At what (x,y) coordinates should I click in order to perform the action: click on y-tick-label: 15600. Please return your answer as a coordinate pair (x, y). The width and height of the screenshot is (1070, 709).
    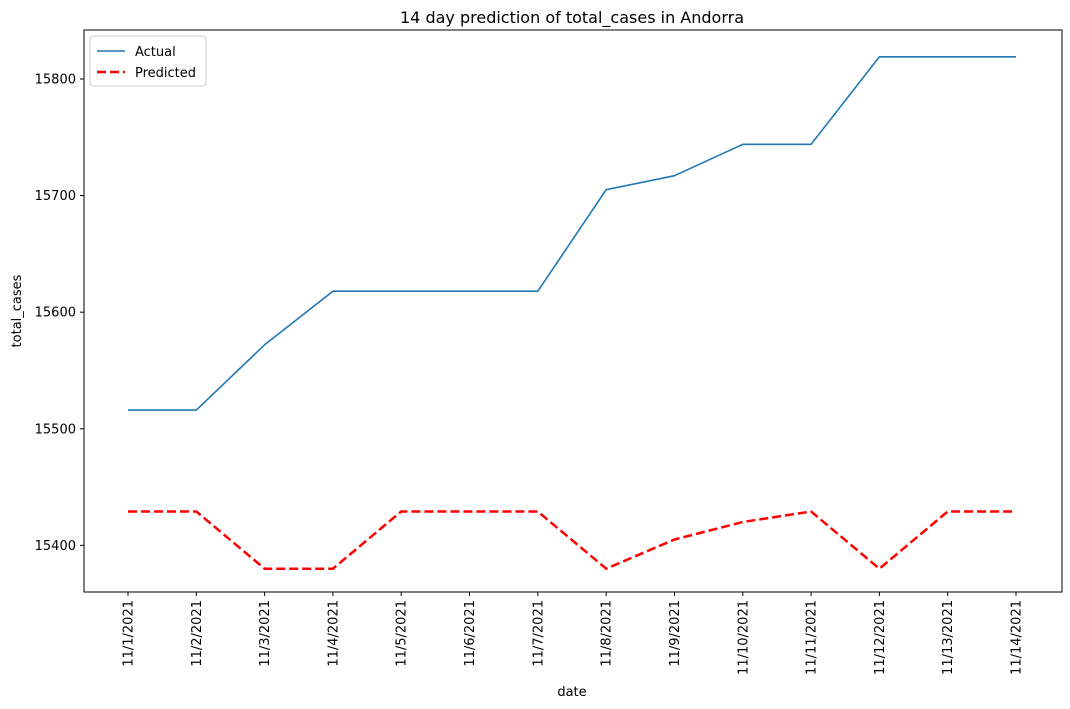
    Looking at the image, I should click on (55, 313).